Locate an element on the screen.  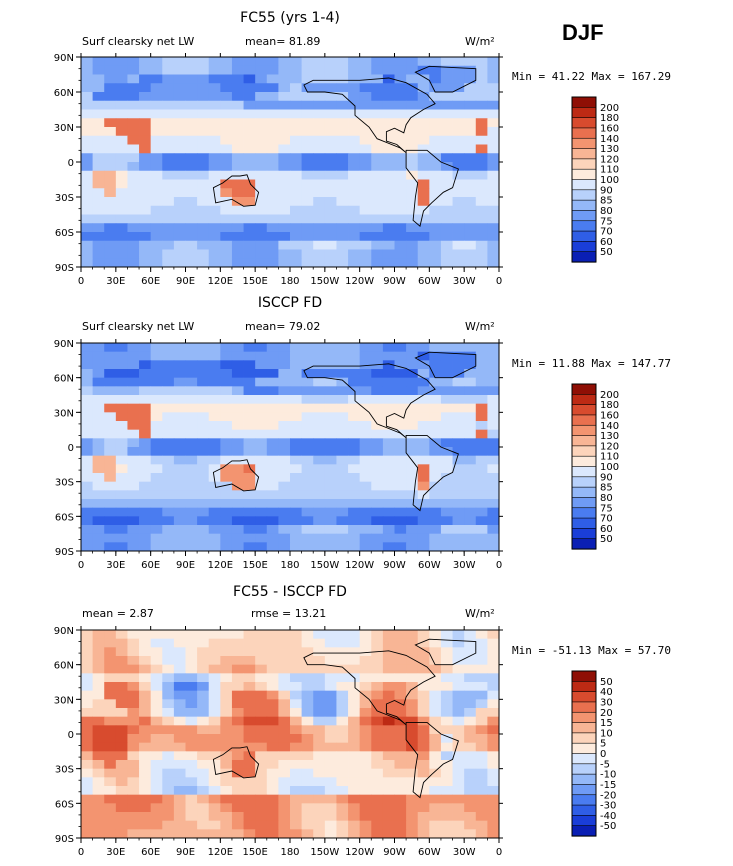
x-tick-label: 60E is located at coordinates (150, 281).